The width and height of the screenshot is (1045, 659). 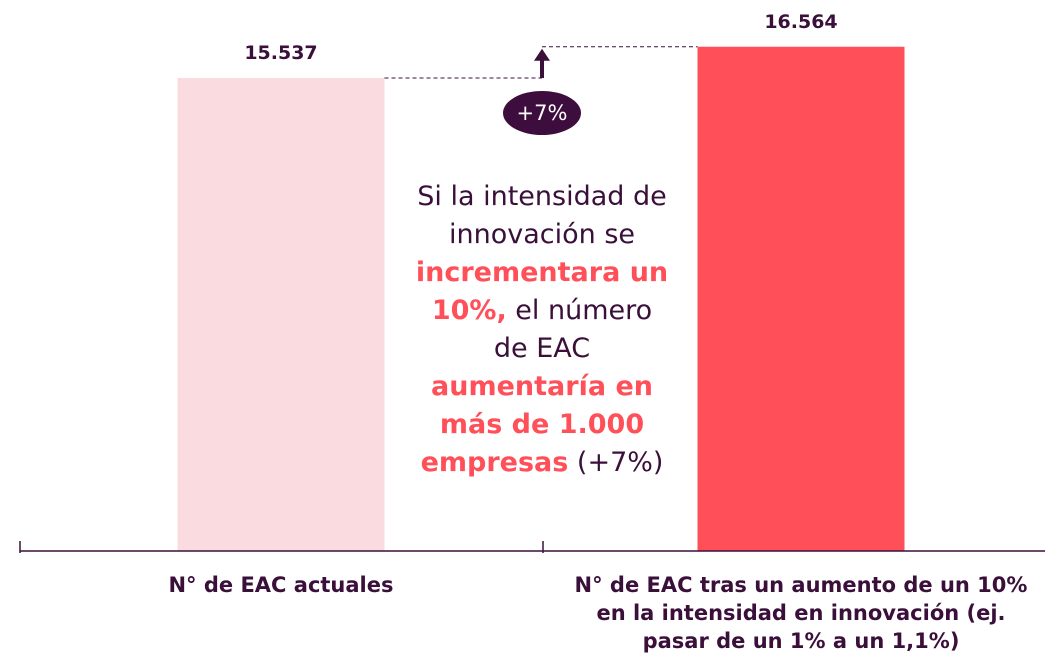 What do you see at coordinates (281, 585) in the screenshot?
I see `x-tick-label: N° de EAC actuales` at bounding box center [281, 585].